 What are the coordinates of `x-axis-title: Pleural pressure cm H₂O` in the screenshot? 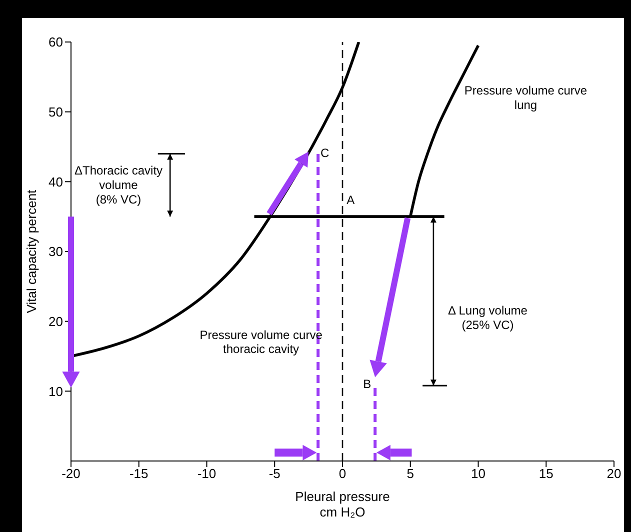 It's located at (342, 504).